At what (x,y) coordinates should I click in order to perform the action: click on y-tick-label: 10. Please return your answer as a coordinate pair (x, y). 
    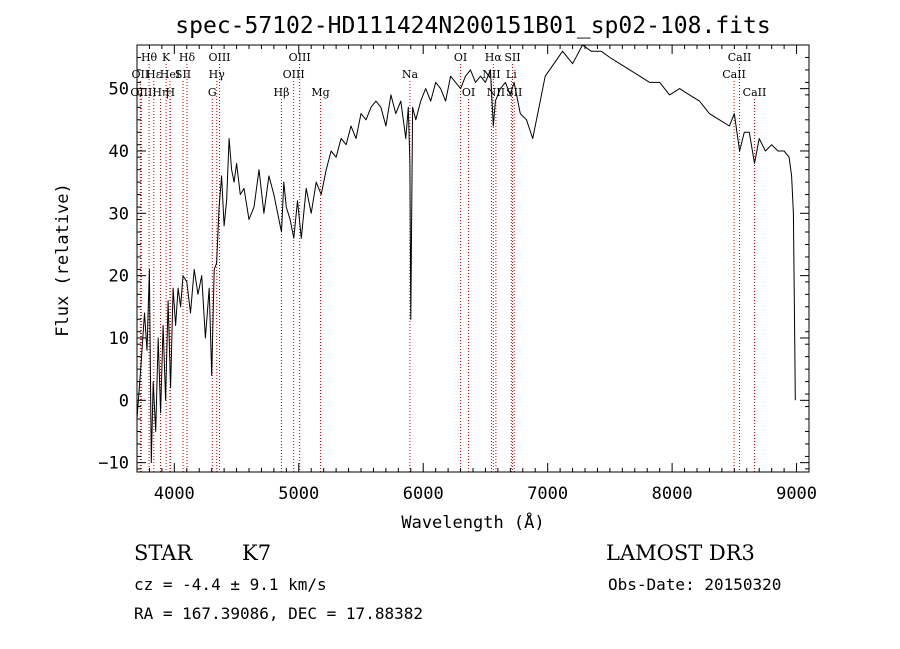
    Looking at the image, I should click on (119, 339).